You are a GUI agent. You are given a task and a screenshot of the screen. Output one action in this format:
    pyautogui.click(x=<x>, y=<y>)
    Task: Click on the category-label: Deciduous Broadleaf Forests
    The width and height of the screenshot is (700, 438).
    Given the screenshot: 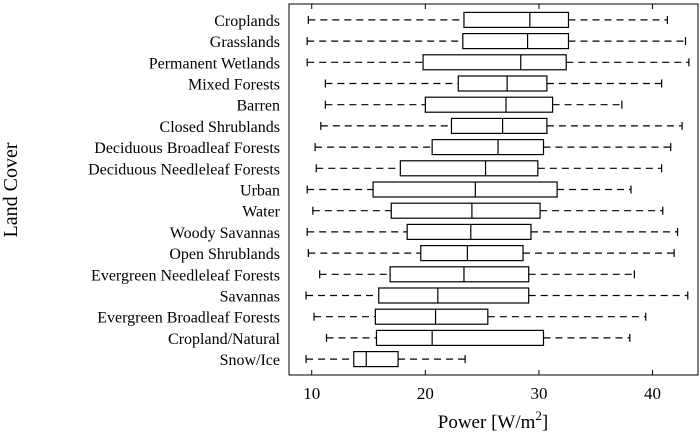 What is the action you would take?
    pyautogui.click(x=187, y=148)
    